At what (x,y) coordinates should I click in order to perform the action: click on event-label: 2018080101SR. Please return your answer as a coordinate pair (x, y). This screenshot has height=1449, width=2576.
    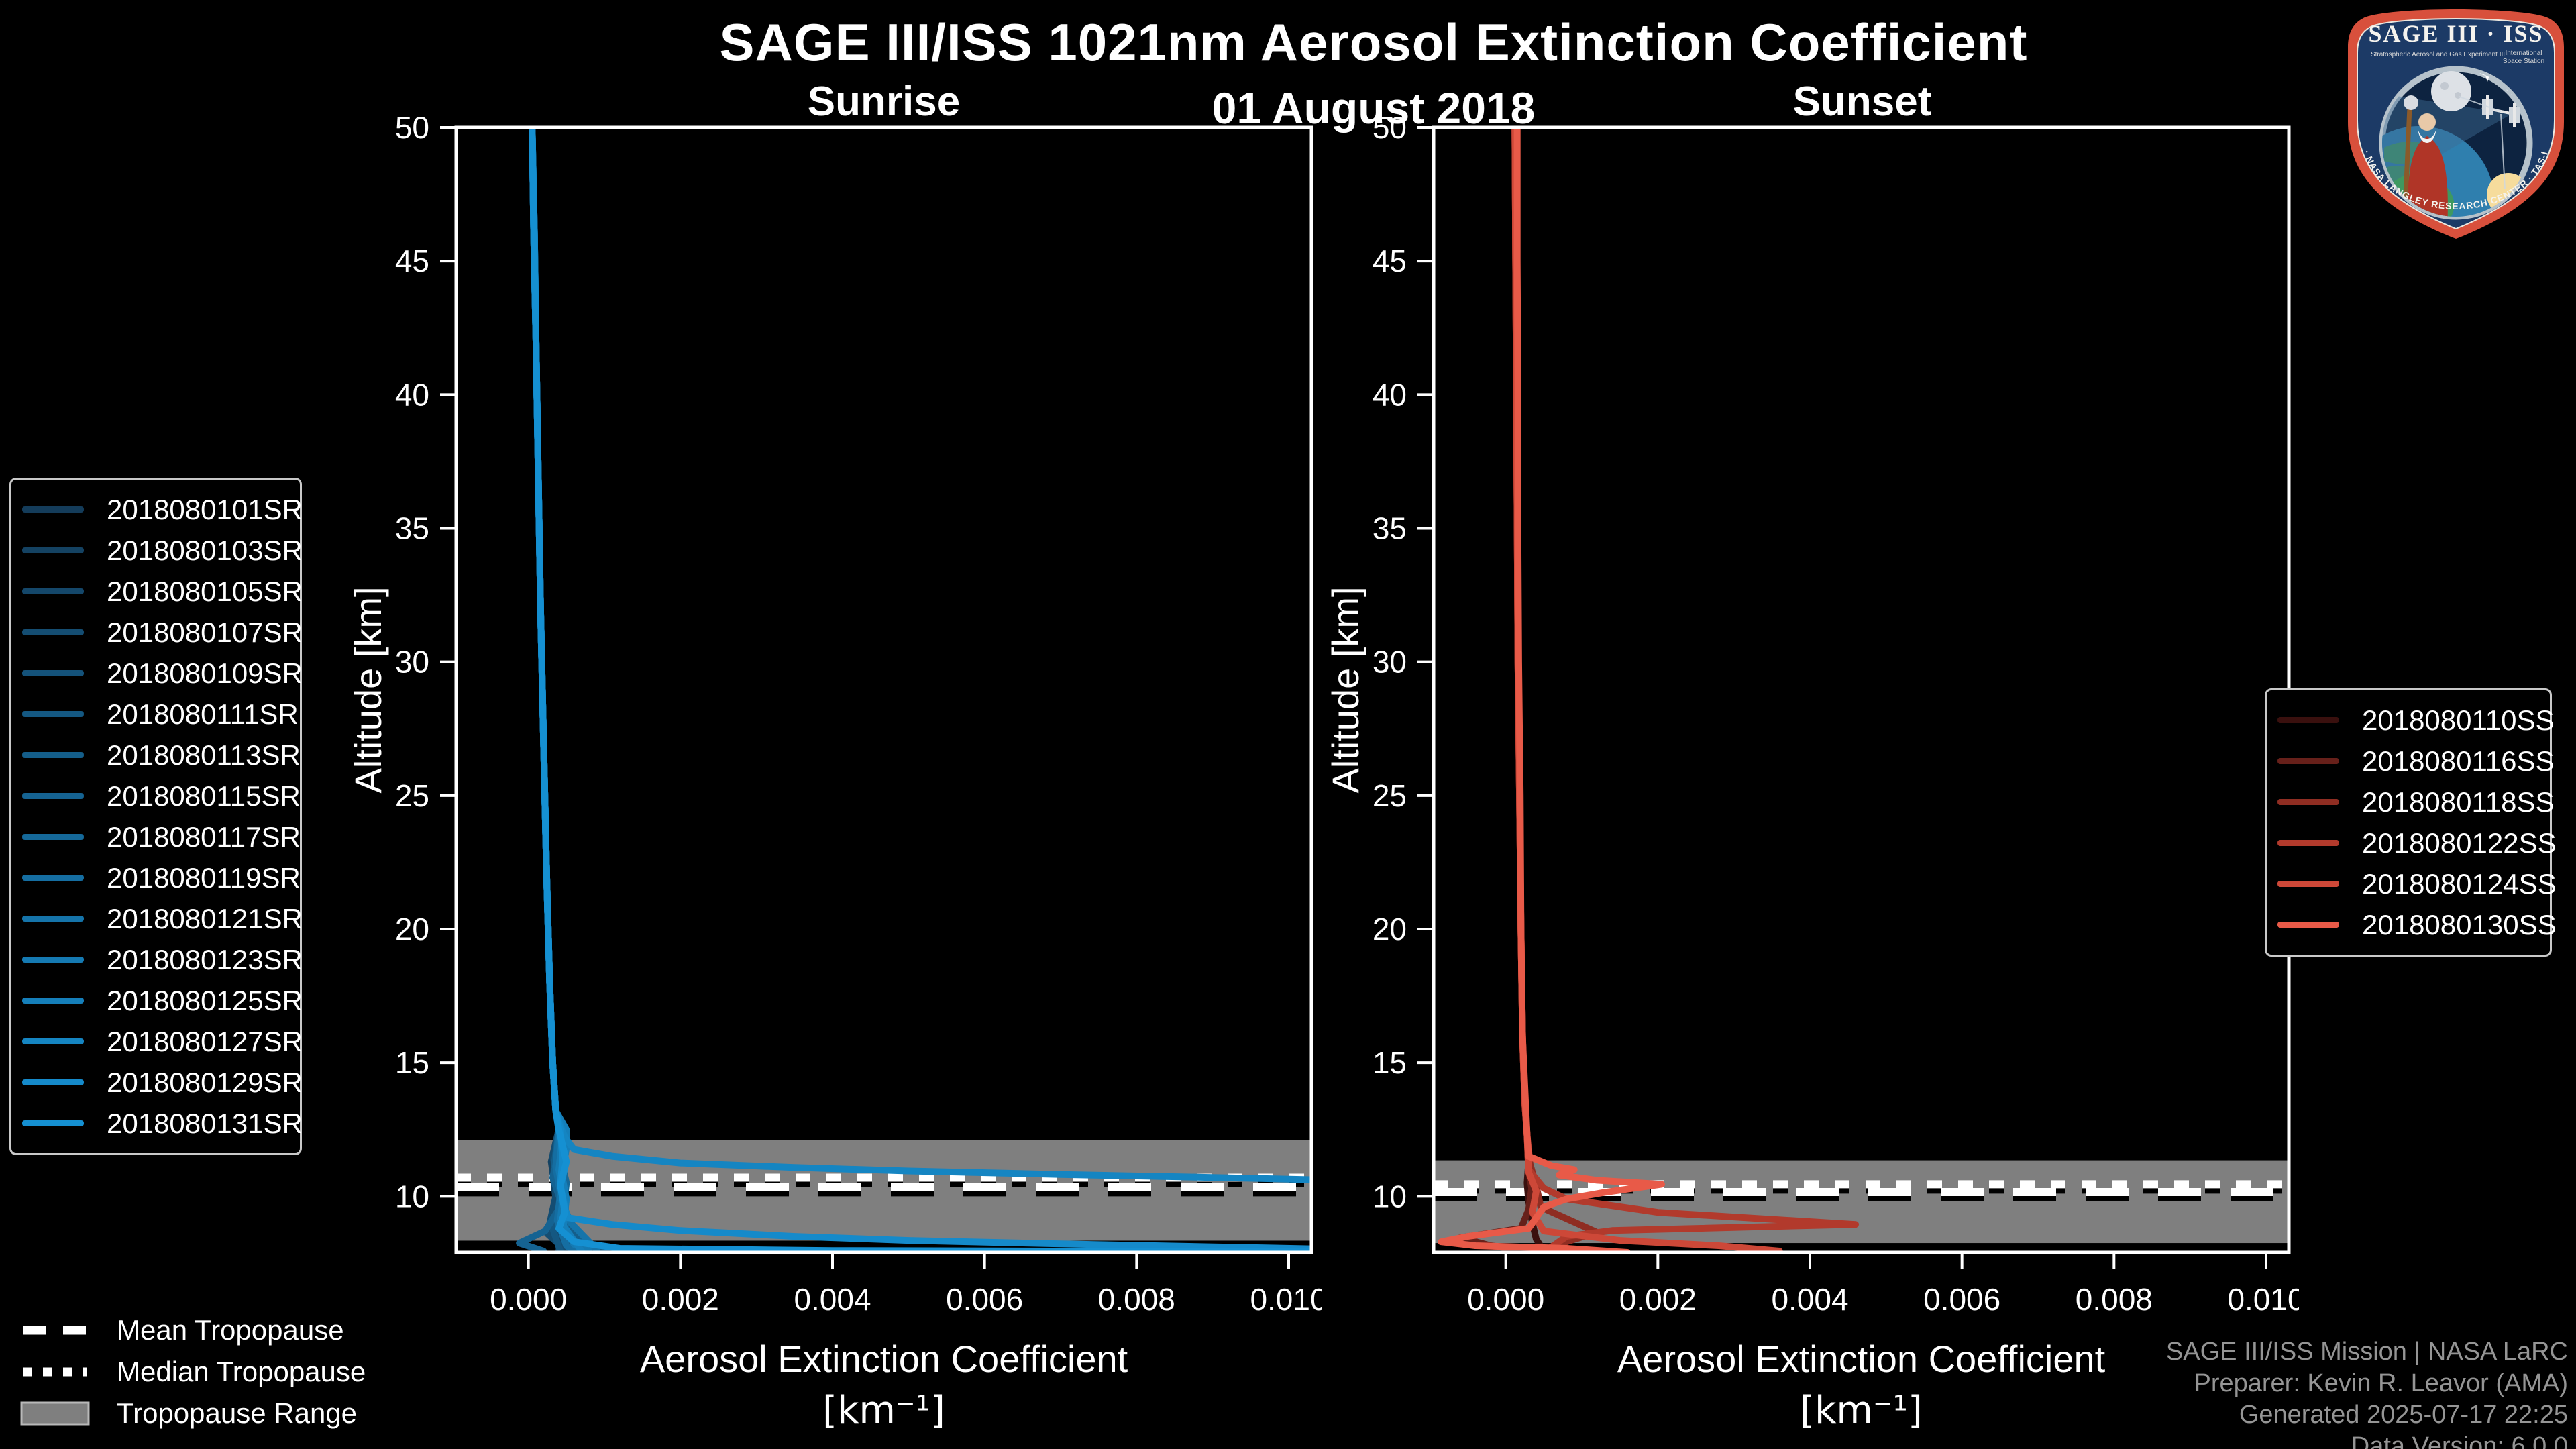
    Looking at the image, I should click on (205, 509).